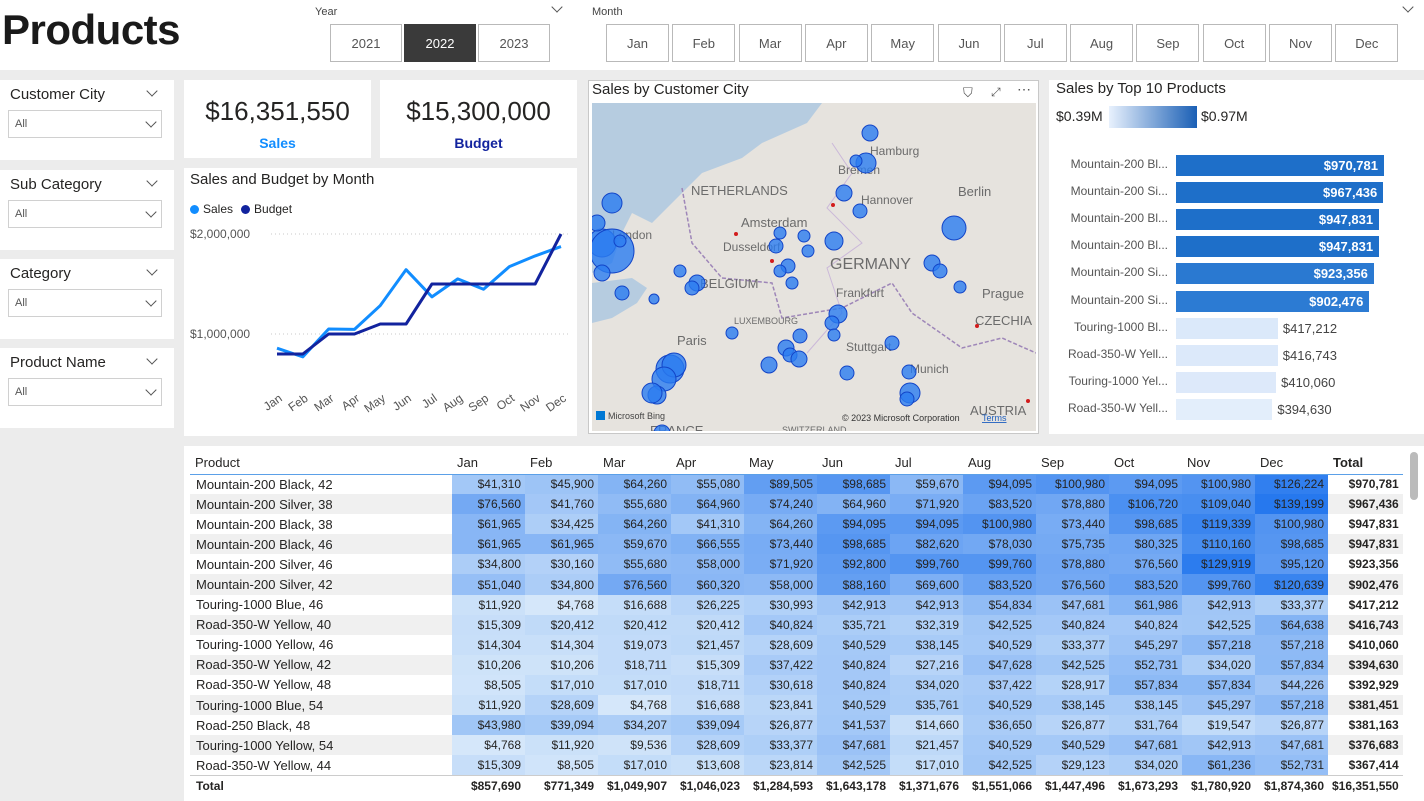 The image size is (1424, 801). I want to click on column-header: Mar, so click(634, 463).